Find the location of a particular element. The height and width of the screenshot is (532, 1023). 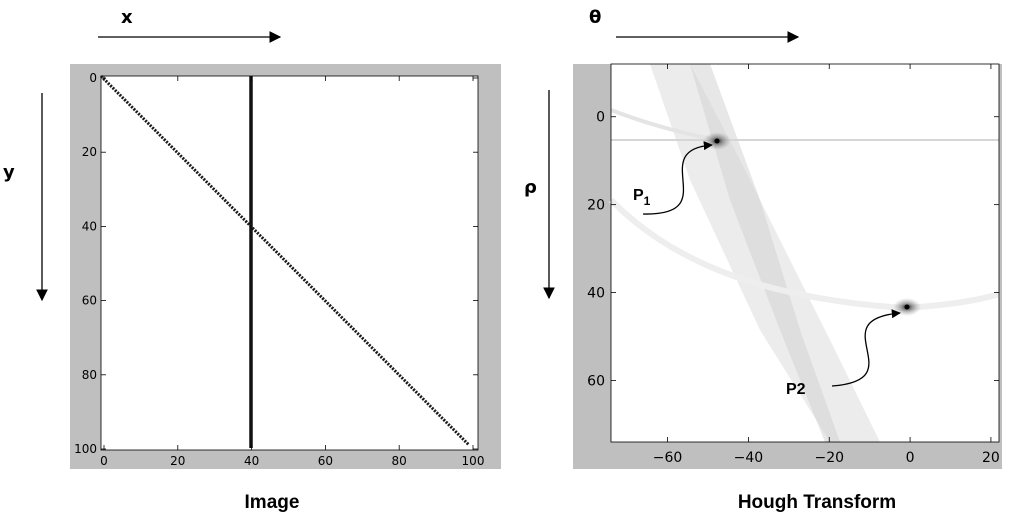

y-axis-word: y is located at coordinates (9, 172).